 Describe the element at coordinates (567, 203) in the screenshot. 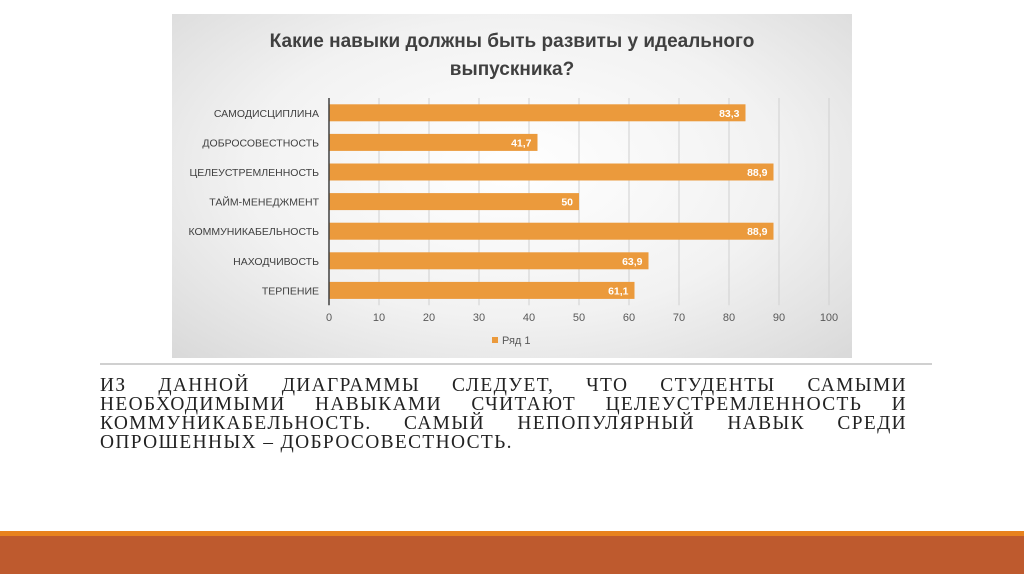

I see `data-label: 50` at that location.